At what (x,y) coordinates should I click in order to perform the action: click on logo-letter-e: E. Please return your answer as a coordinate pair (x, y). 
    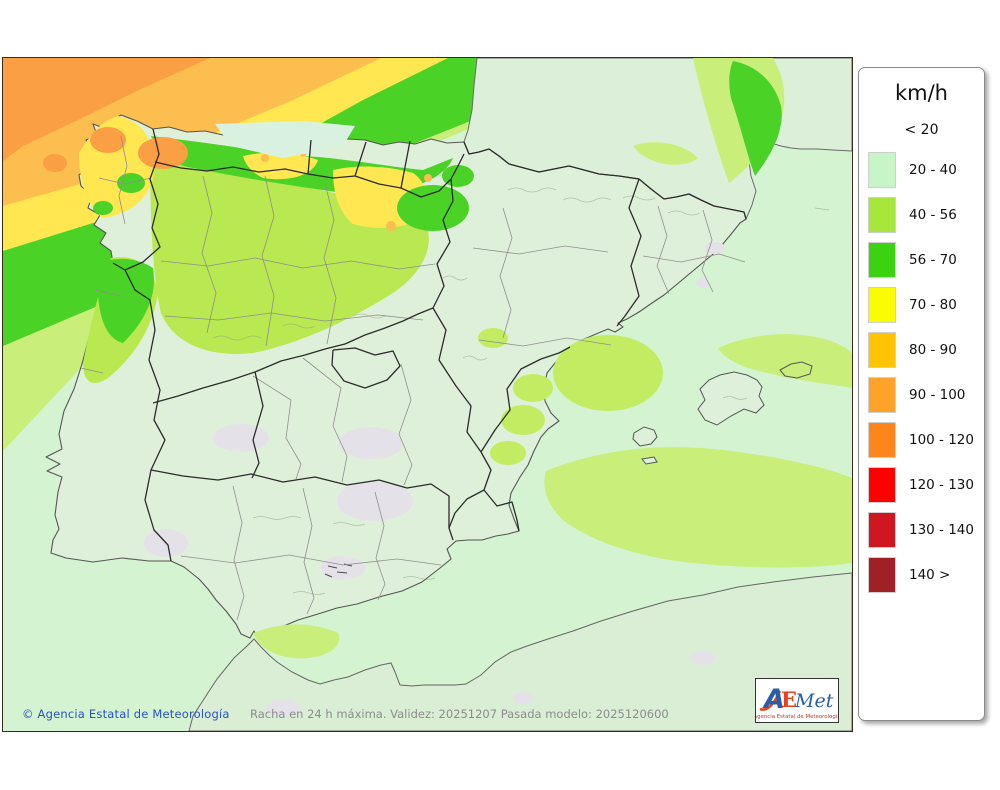
    Looking at the image, I should click on (789, 699).